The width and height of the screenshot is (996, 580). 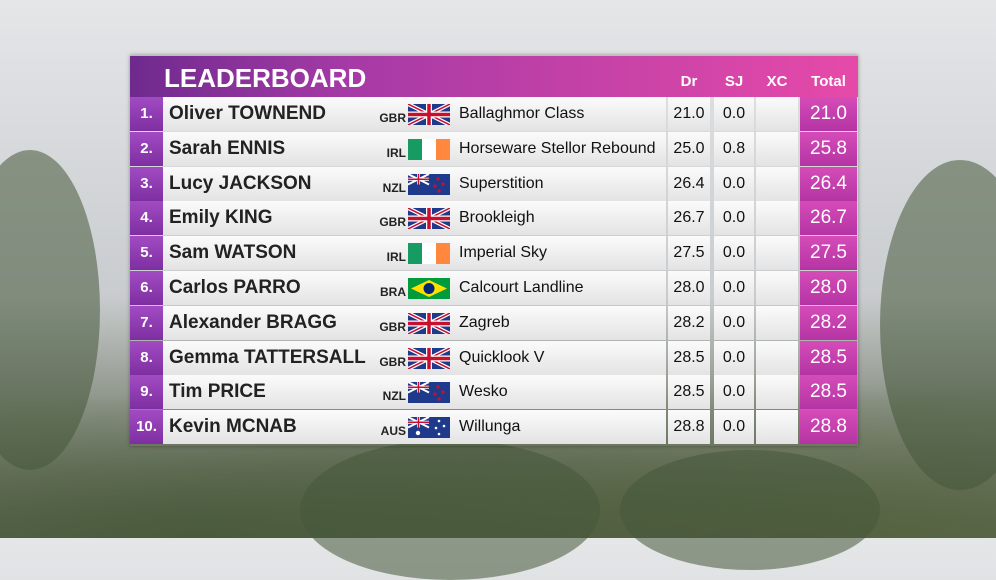 What do you see at coordinates (233, 427) in the screenshot?
I see `rider-name: Kevin MCNAB` at bounding box center [233, 427].